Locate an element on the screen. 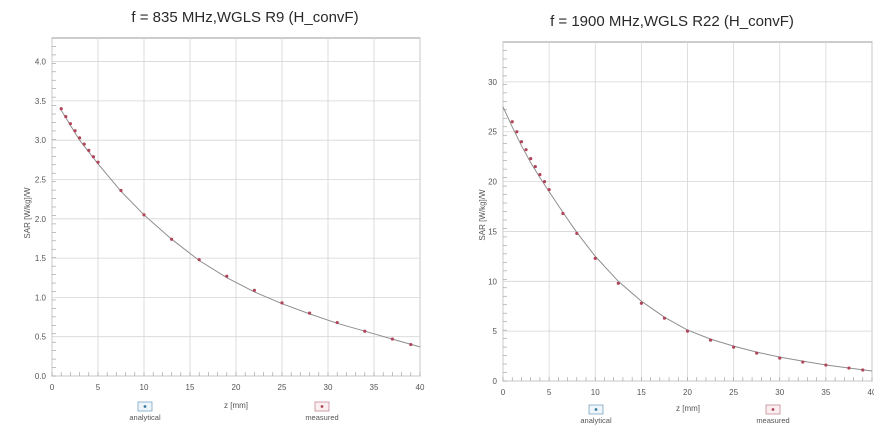  y-tick-label: 1.5 is located at coordinates (41, 258).